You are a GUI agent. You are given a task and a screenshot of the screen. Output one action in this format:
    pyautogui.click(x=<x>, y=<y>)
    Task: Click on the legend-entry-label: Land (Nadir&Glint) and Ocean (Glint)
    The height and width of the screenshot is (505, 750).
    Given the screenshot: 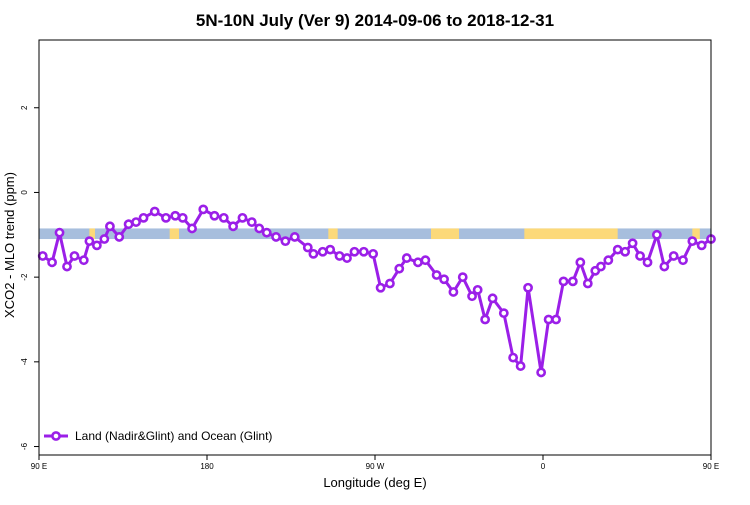 What is the action you would take?
    pyautogui.click(x=173, y=436)
    